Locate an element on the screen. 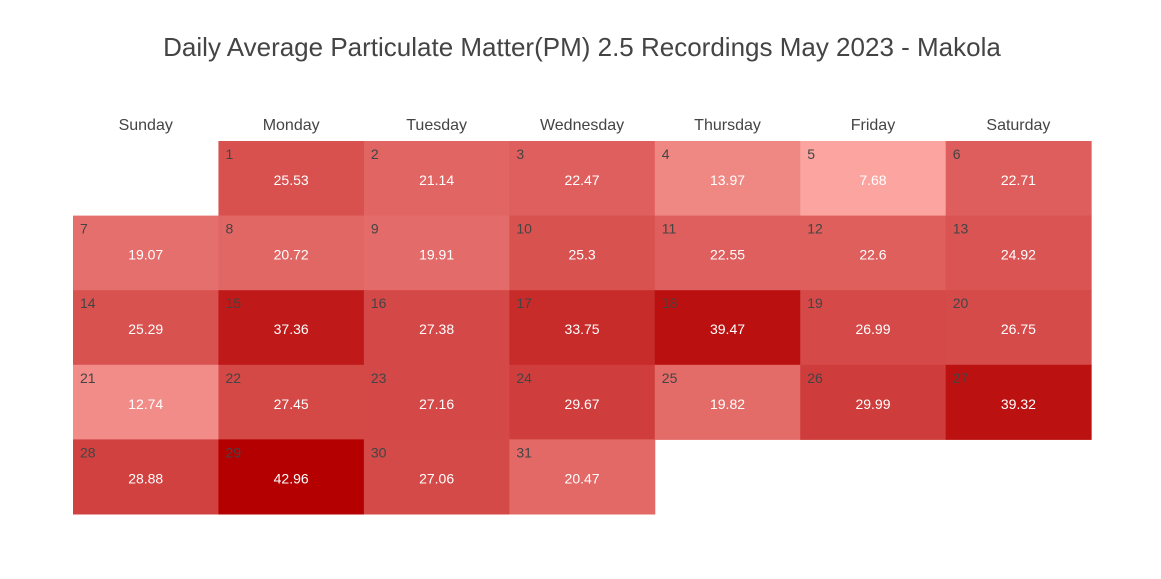 The image size is (1161, 579). day-number: 26 is located at coordinates (815, 378).